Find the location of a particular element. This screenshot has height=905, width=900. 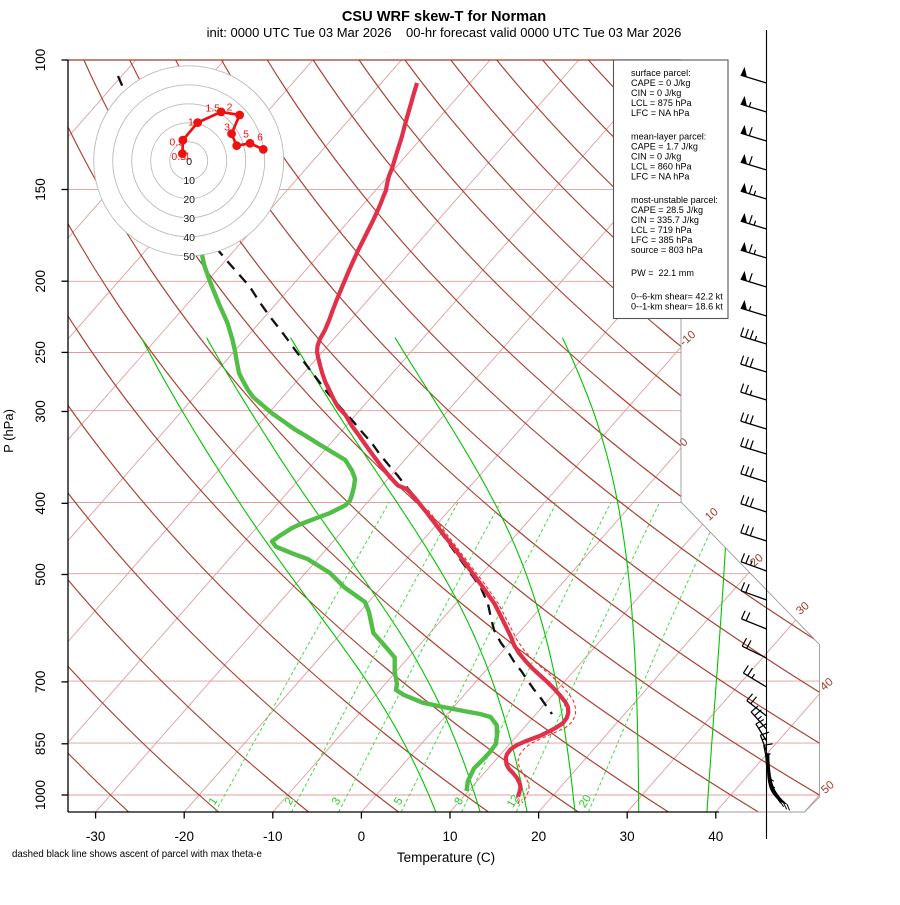

svg-text: Temperature (C) is located at coordinates (446, 857).